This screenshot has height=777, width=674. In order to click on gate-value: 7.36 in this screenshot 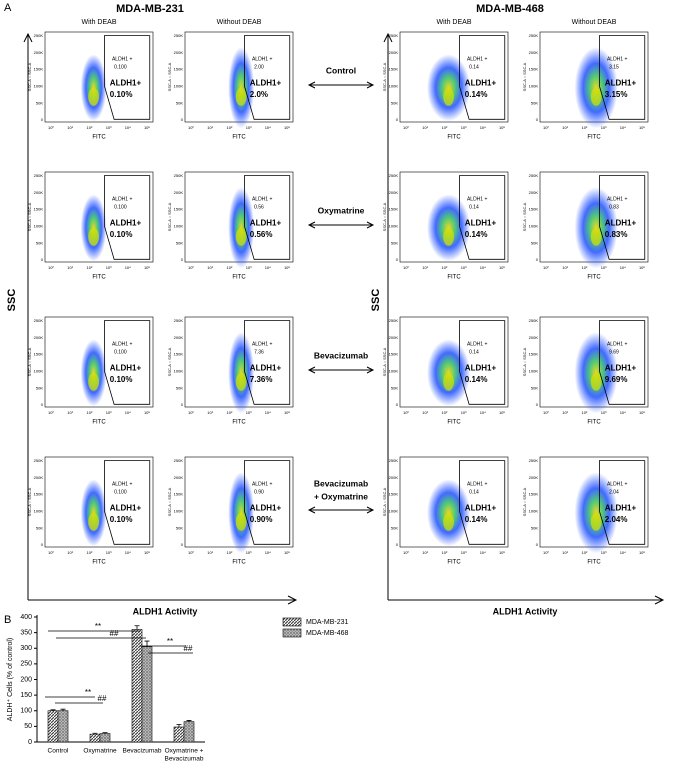, I will do `click(259, 352)`.